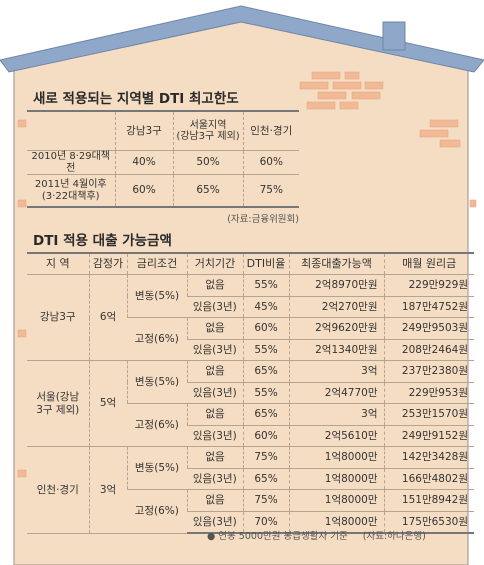 The width and height of the screenshot is (484, 565). Describe the element at coordinates (428, 522) in the screenshot. I see `monthly-cell: 175만6530원` at that location.